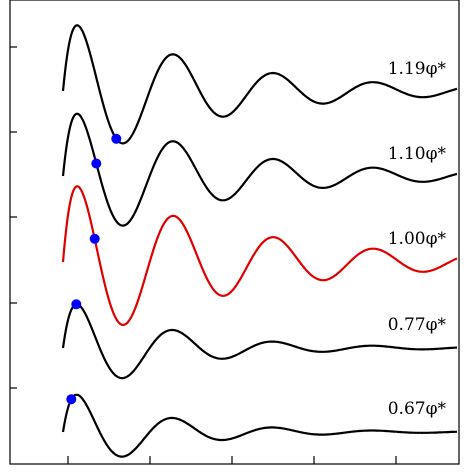 This screenshot has width=474, height=476. I want to click on series-label-3: 1.00φ*, so click(417, 239).